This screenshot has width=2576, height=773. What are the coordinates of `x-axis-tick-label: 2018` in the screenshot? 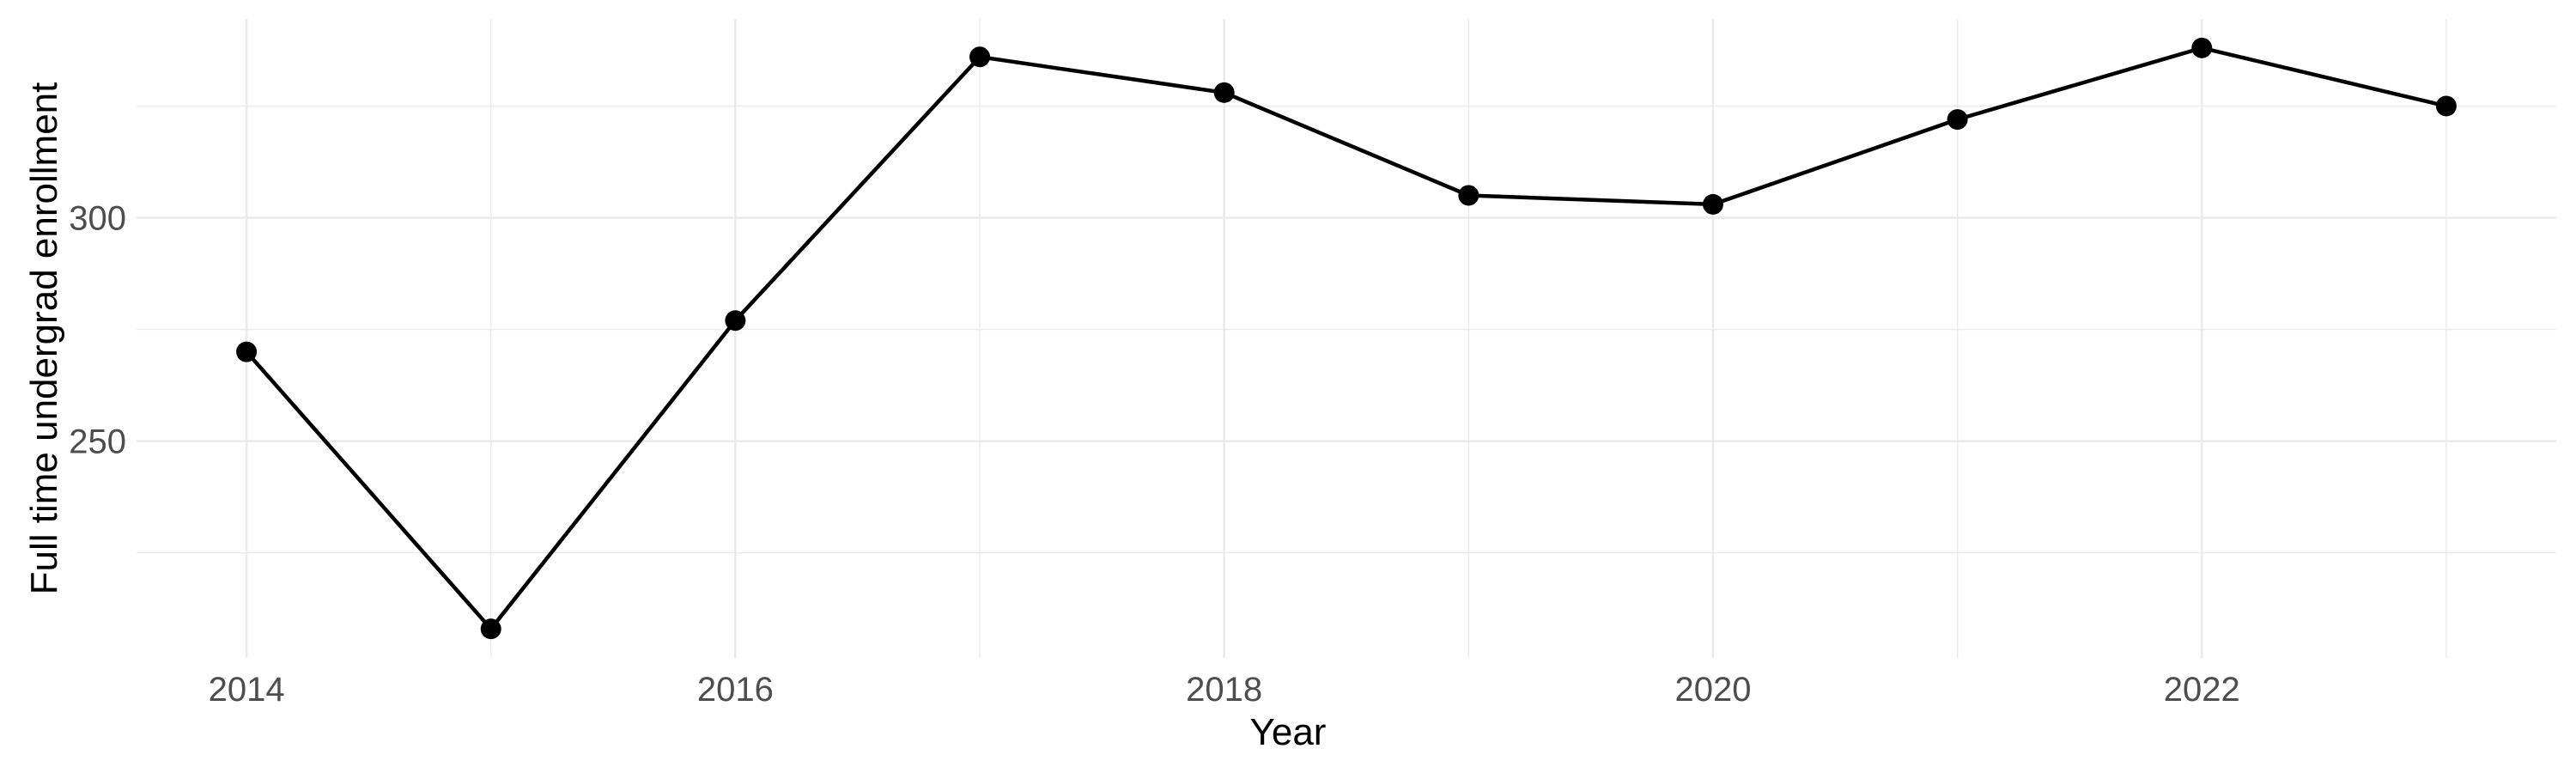 It's located at (1224, 690).